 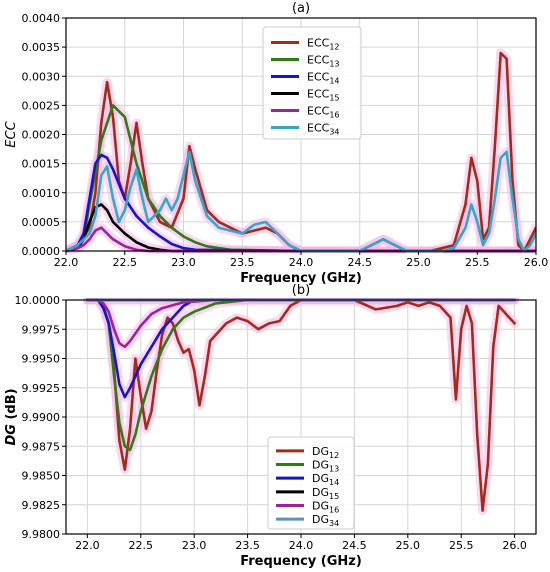 I want to click on y-tick-label: 9.9950, so click(x=41, y=359).